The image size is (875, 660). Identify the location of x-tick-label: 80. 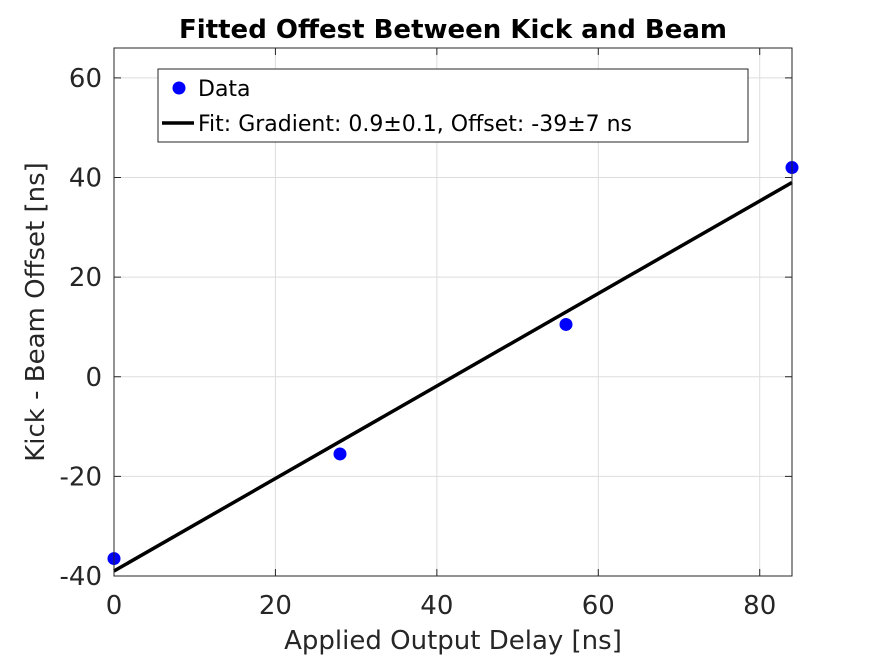
(759, 606).